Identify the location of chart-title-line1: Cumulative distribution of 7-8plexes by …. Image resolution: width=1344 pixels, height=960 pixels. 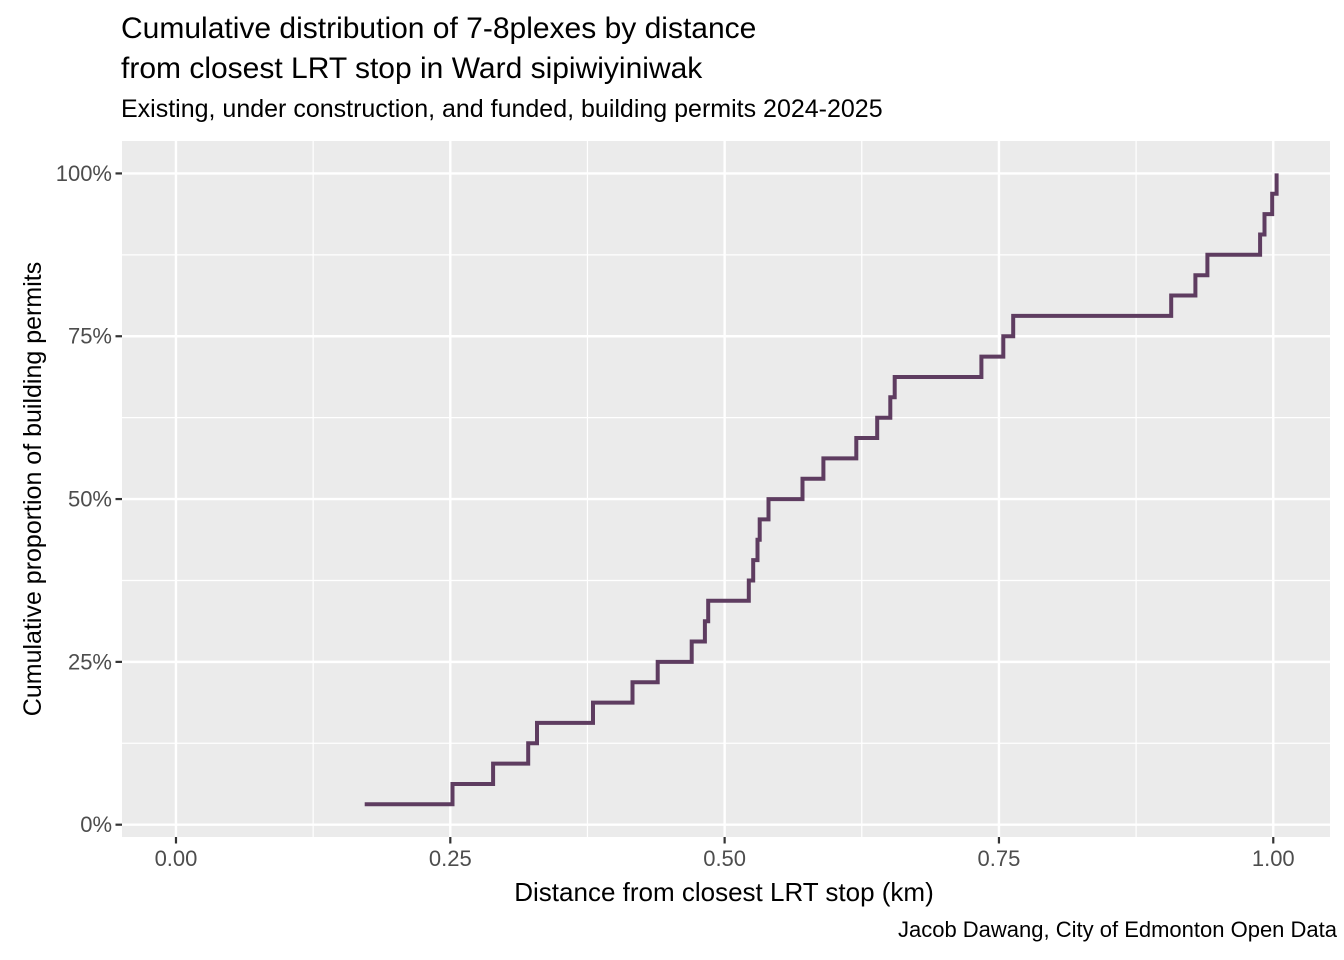
(439, 28).